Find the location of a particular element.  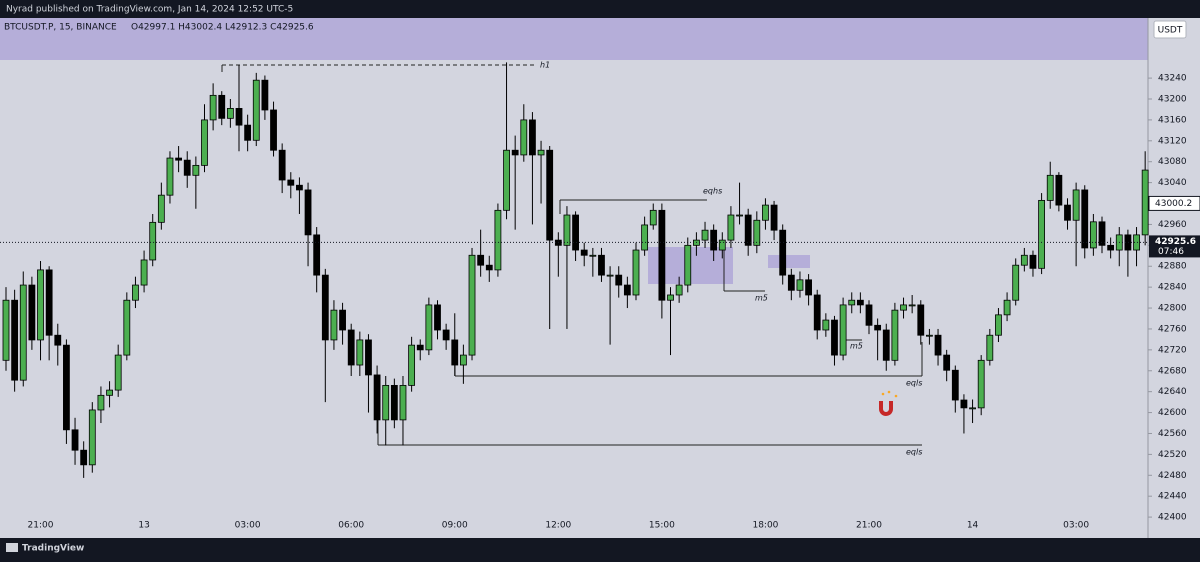

y-tick-label: 43120 is located at coordinates (1172, 141).